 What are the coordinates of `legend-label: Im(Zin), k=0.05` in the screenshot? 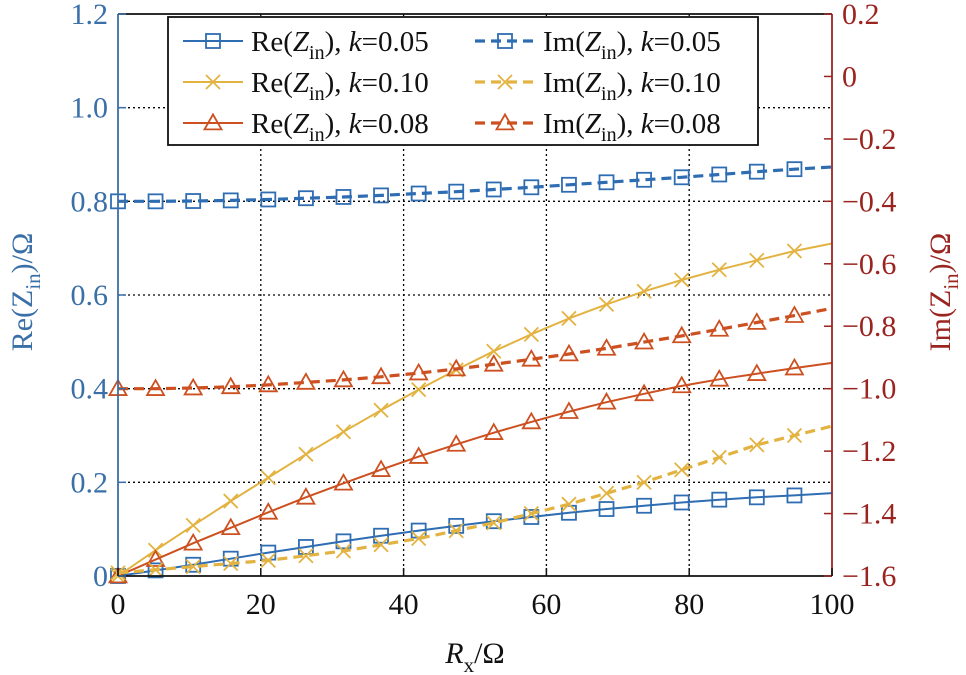 It's located at (632, 45).